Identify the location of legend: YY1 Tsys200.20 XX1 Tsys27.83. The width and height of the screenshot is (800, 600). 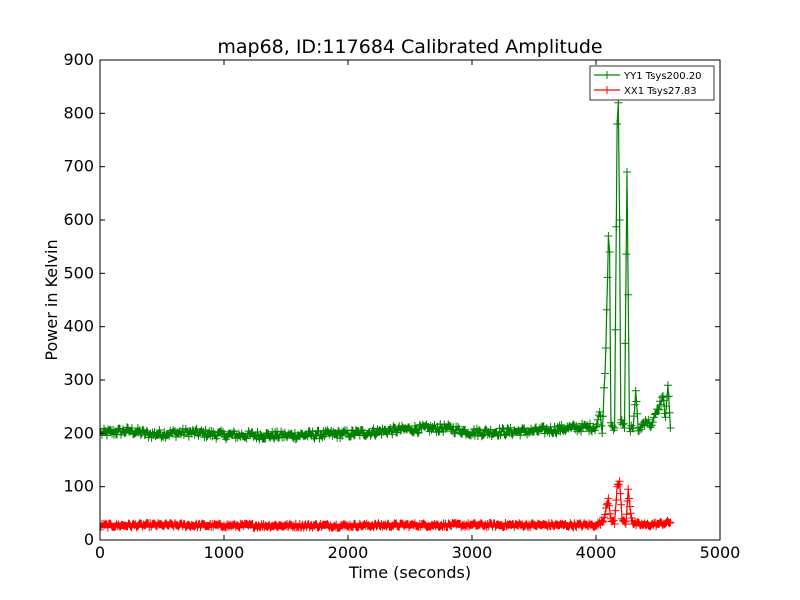
(652, 83).